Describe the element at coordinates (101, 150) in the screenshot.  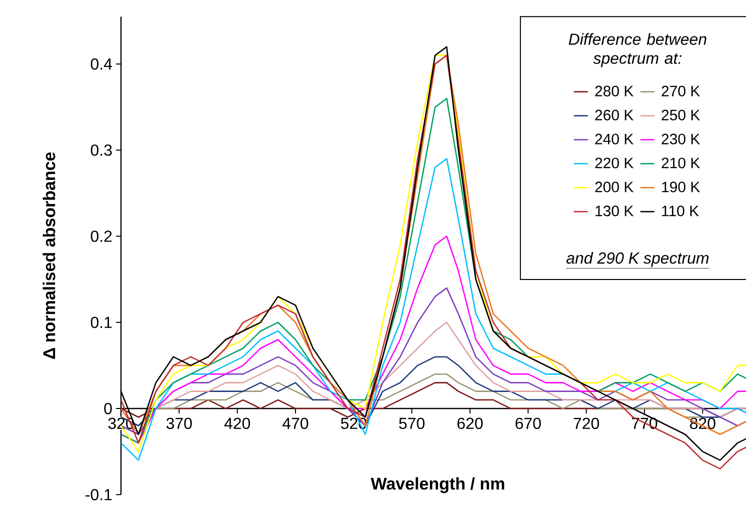
I see `y-tick-label: 0.3` at that location.